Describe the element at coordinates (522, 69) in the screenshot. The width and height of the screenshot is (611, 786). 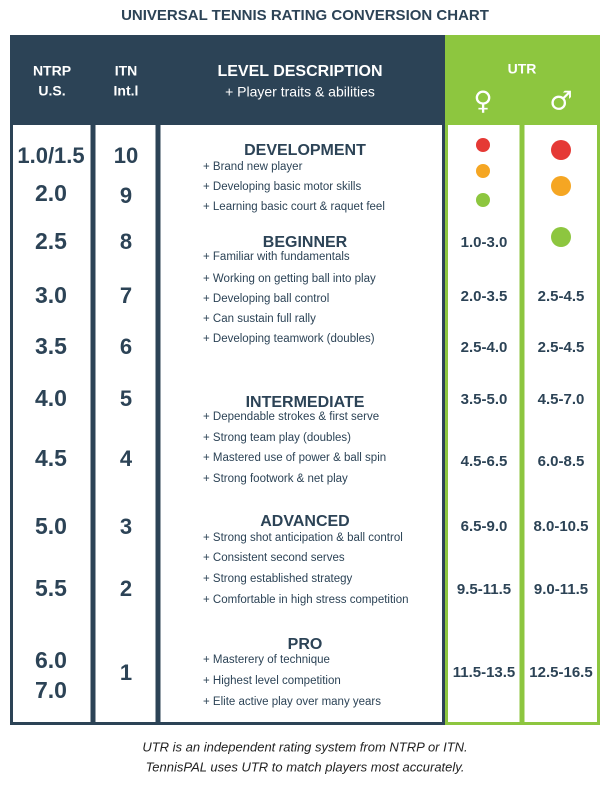
I see `header-utr: UTR` at that location.